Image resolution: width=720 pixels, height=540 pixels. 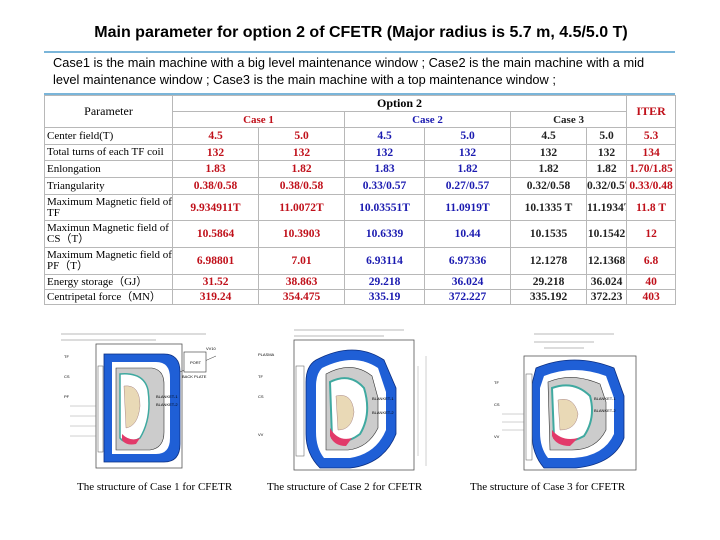 What do you see at coordinates (651, 136) in the screenshot?
I see `iter-value-cell: 5.3` at bounding box center [651, 136].